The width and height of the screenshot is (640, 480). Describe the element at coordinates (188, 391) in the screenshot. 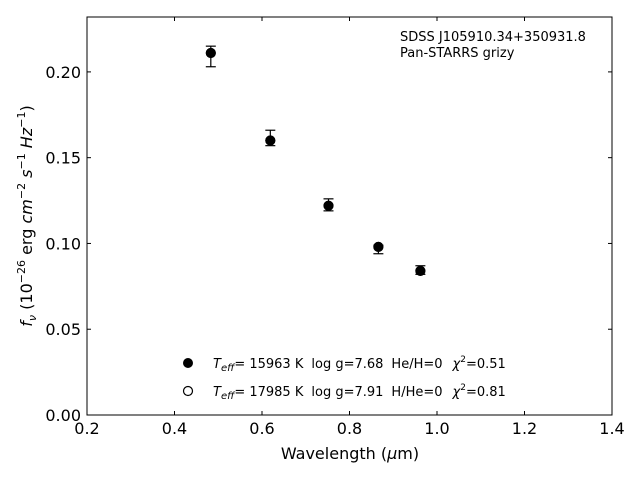

I see `legend-marker-open-circle` at that location.